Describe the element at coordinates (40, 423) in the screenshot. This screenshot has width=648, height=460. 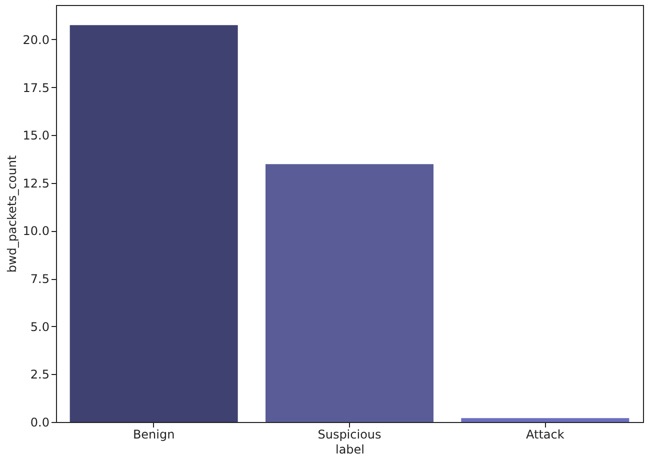
I see `y-tick-label: 0.0` at that location.